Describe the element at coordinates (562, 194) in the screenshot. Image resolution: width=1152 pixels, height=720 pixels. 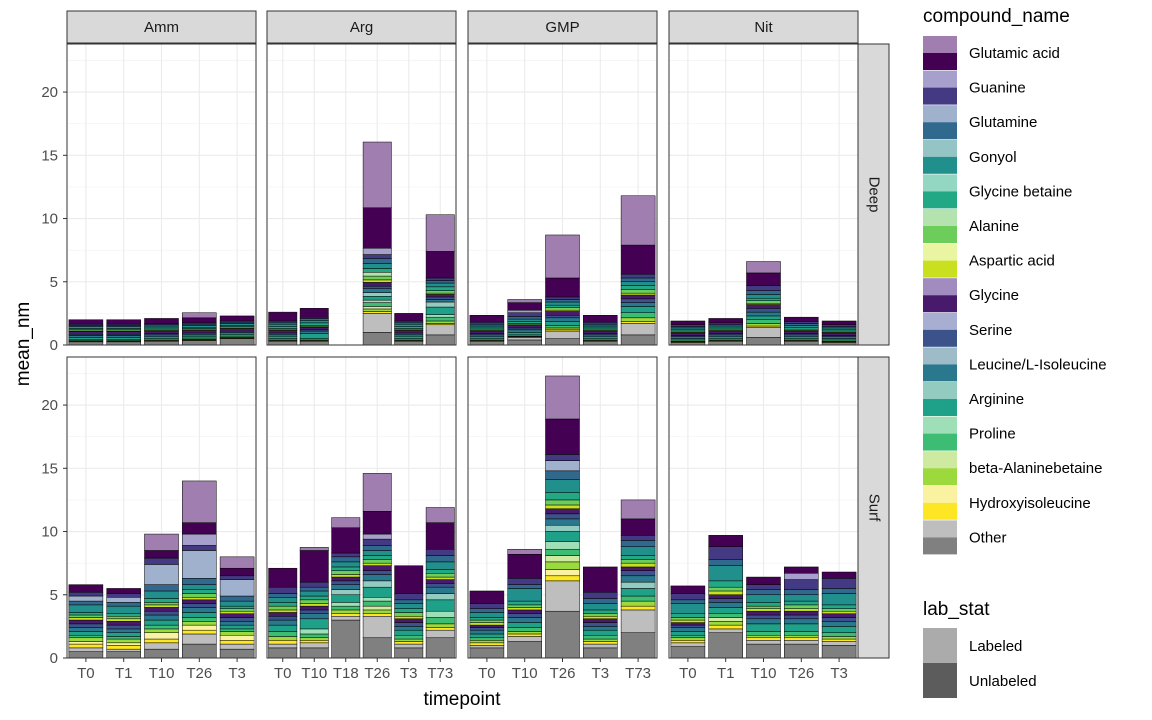
I see `panel-gmp-deep` at that location.